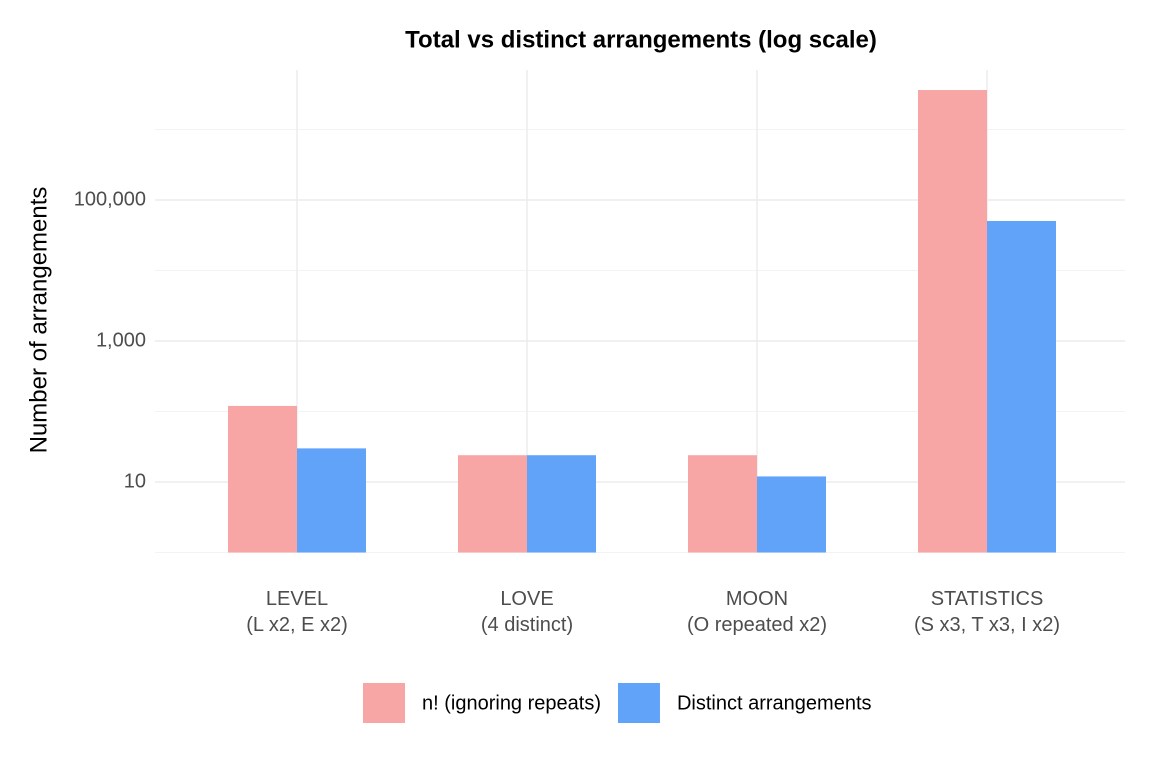  I want to click on x-tick-label: LEVEL (L x2, E x2), so click(297, 612).